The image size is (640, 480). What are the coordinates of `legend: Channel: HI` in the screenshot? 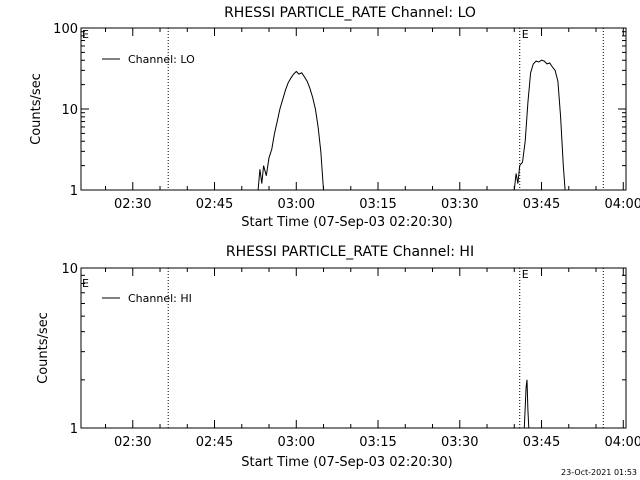 It's located at (147, 298).